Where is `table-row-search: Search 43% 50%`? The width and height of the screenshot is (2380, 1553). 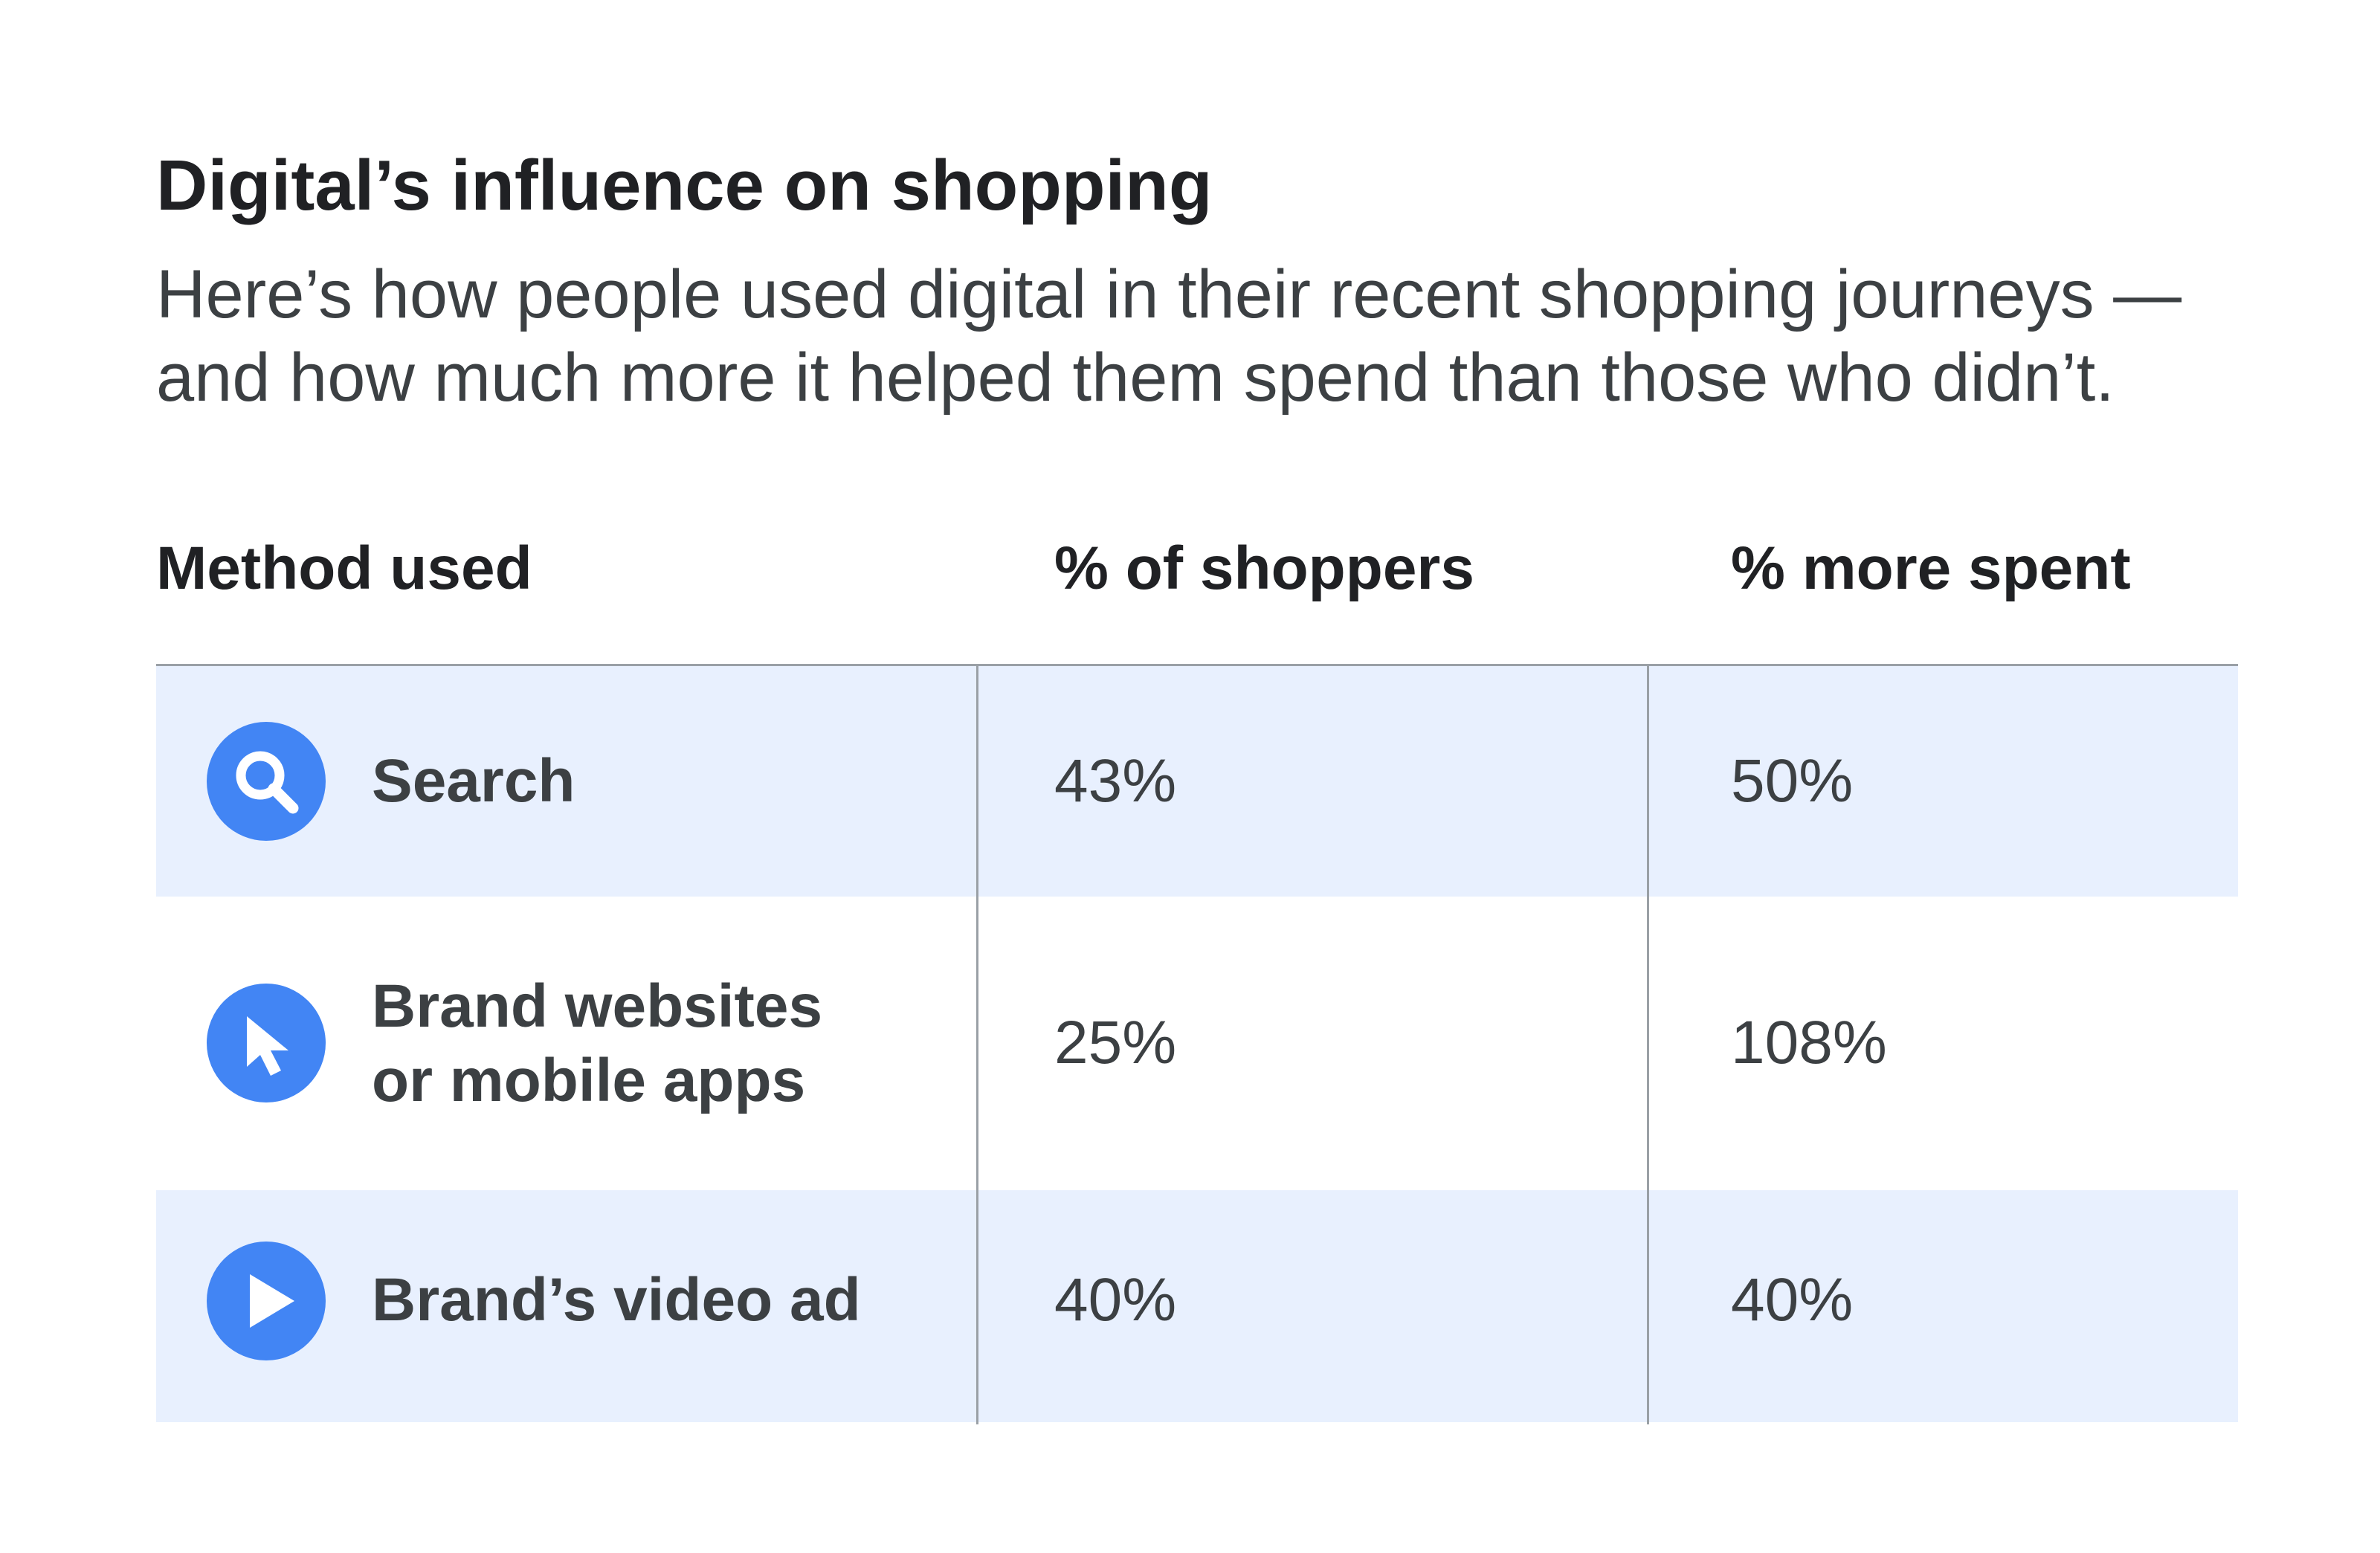 table-row-search: Search 43% 50% is located at coordinates (1197, 782).